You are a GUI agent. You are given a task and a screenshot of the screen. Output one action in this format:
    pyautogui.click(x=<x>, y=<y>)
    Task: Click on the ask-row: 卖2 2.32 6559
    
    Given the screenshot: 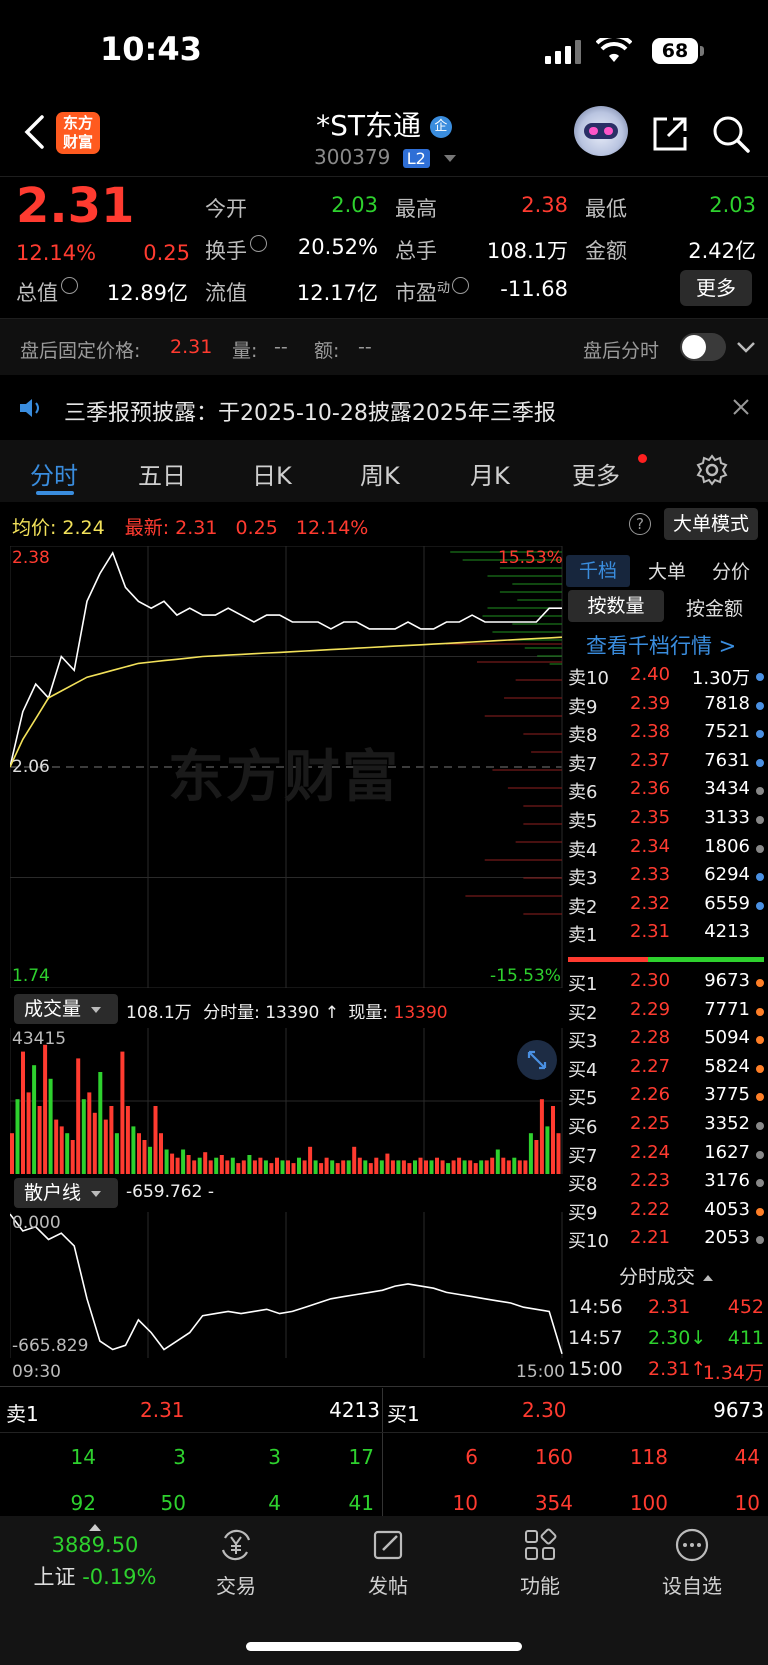 What is the action you would take?
    pyautogui.click(x=666, y=907)
    